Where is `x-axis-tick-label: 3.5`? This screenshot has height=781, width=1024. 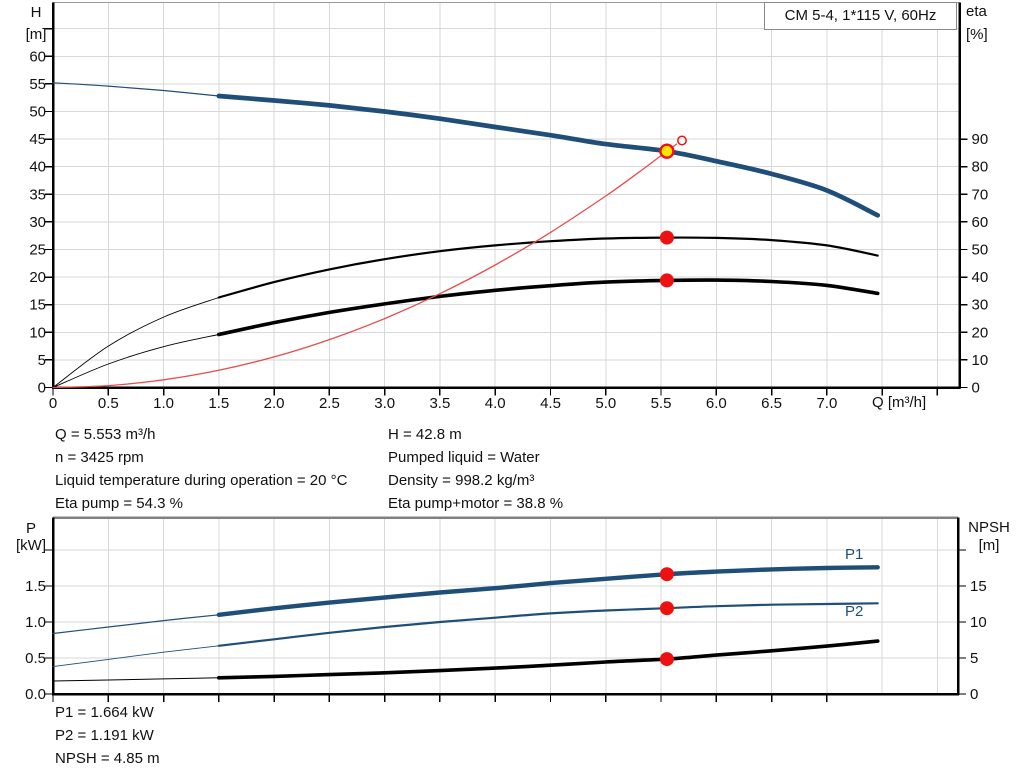 x-axis-tick-label: 3.5 is located at coordinates (439, 403).